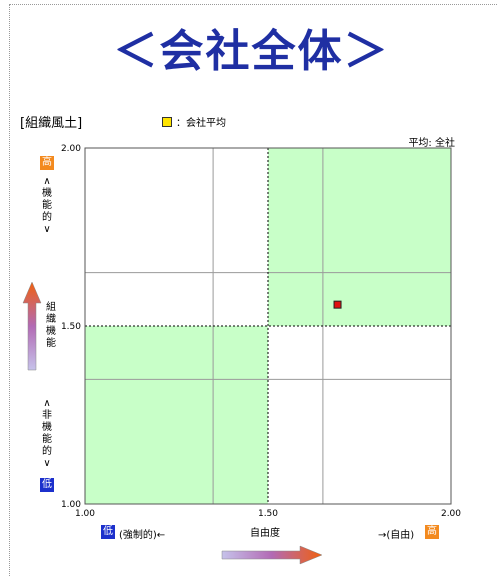  What do you see at coordinates (47, 415) in the screenshot?
I see `y-lower-char: 非` at bounding box center [47, 415].